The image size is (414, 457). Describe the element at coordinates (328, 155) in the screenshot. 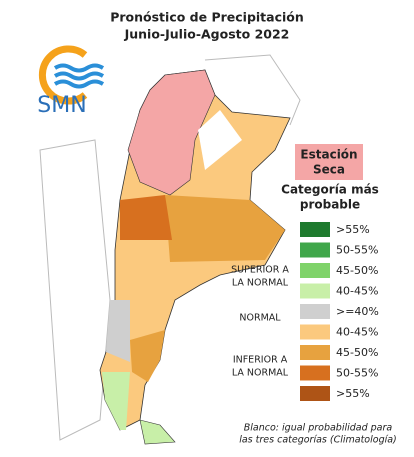

I see `season-label: Estación` at that location.